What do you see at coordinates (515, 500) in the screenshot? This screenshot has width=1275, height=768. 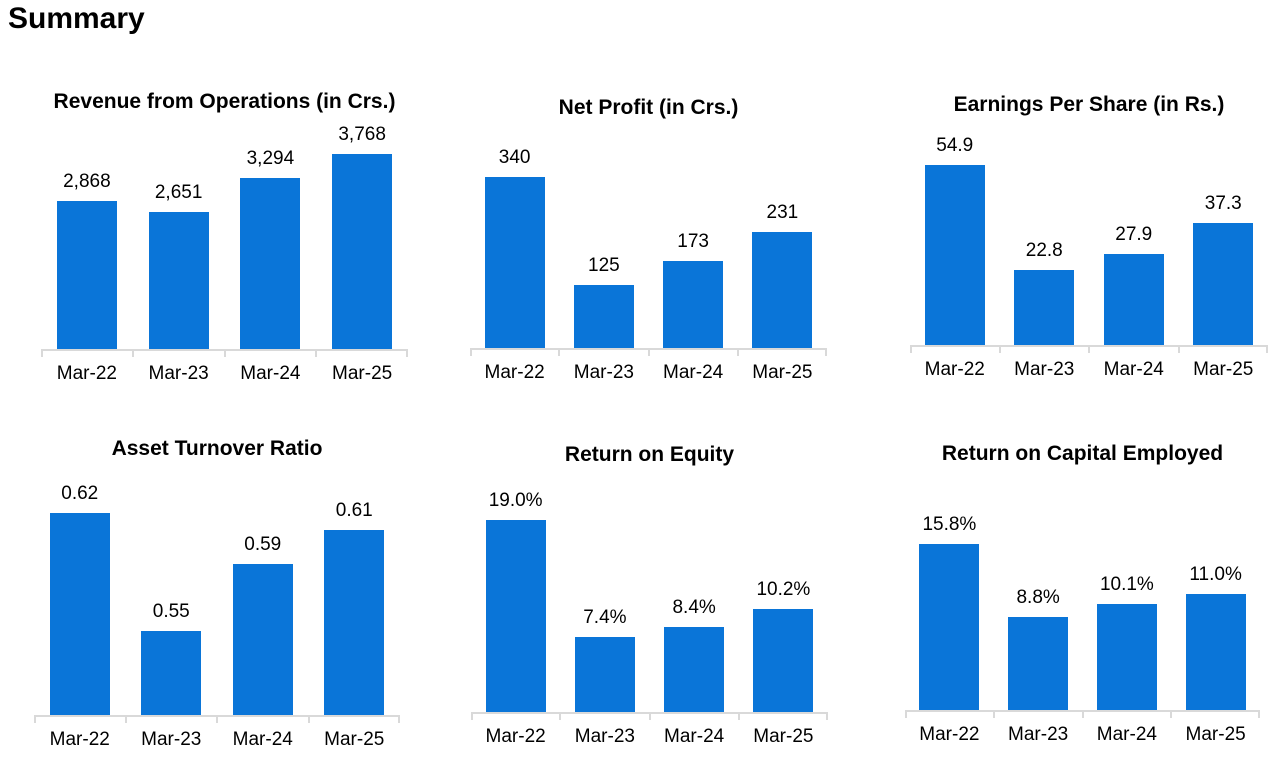 I see `data-label: 19.0%` at bounding box center [515, 500].